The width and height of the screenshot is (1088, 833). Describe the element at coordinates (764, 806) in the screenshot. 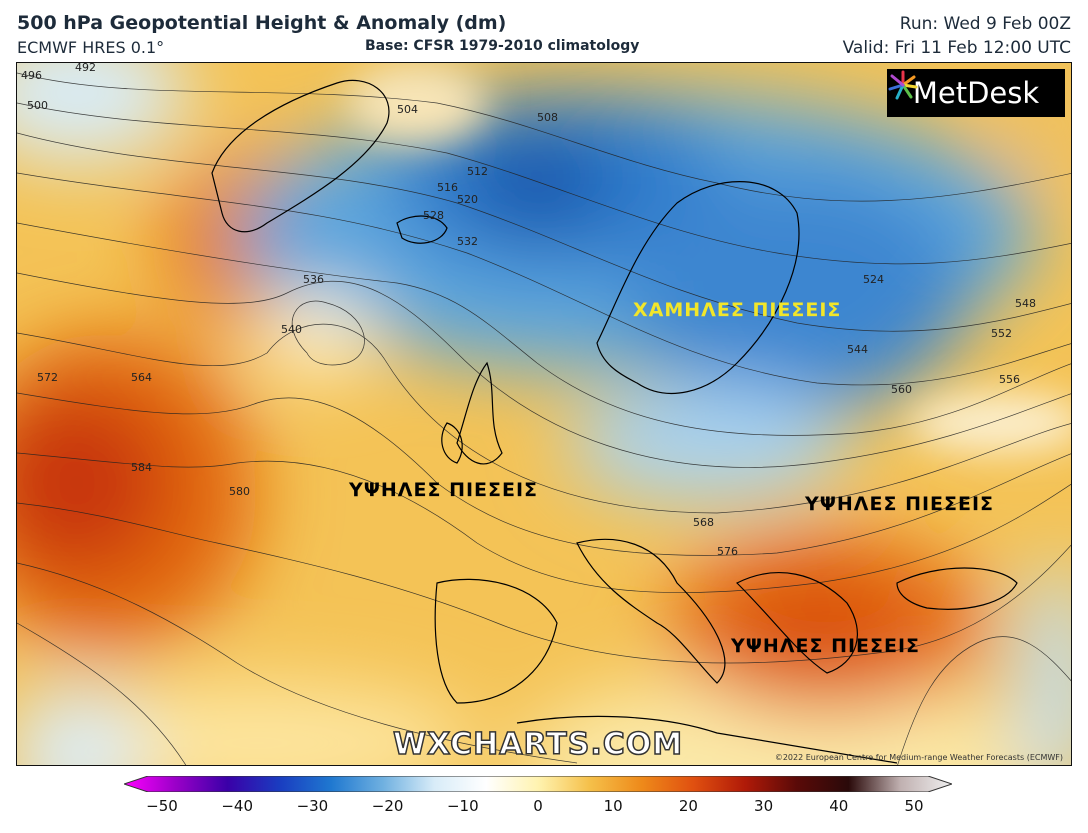

I see `colorbar-tick-label: 30` at that location.